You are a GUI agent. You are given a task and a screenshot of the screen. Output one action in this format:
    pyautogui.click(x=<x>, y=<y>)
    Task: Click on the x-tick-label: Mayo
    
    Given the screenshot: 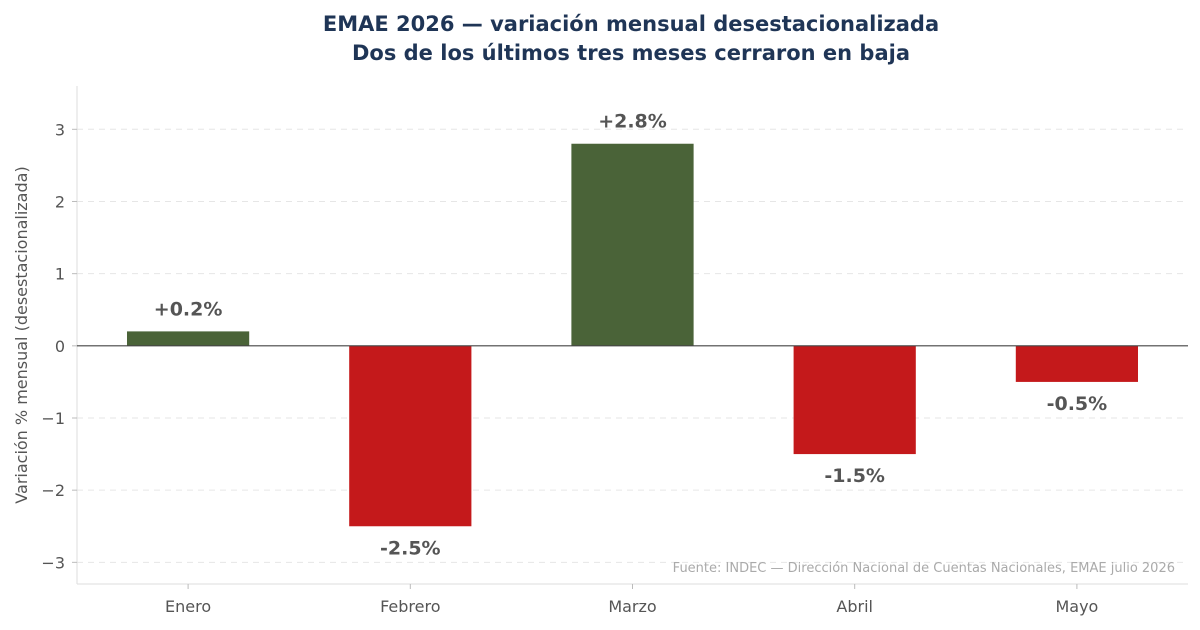 What is the action you would take?
    pyautogui.click(x=1076, y=606)
    